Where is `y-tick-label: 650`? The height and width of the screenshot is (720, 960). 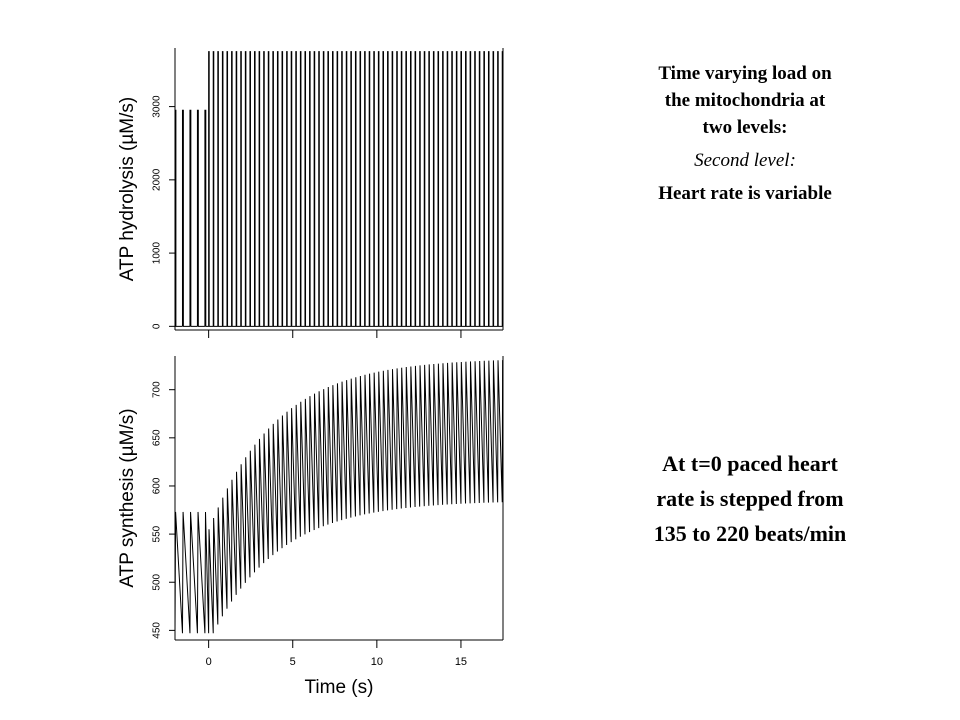 y-tick-label: 650 is located at coordinates (157, 437).